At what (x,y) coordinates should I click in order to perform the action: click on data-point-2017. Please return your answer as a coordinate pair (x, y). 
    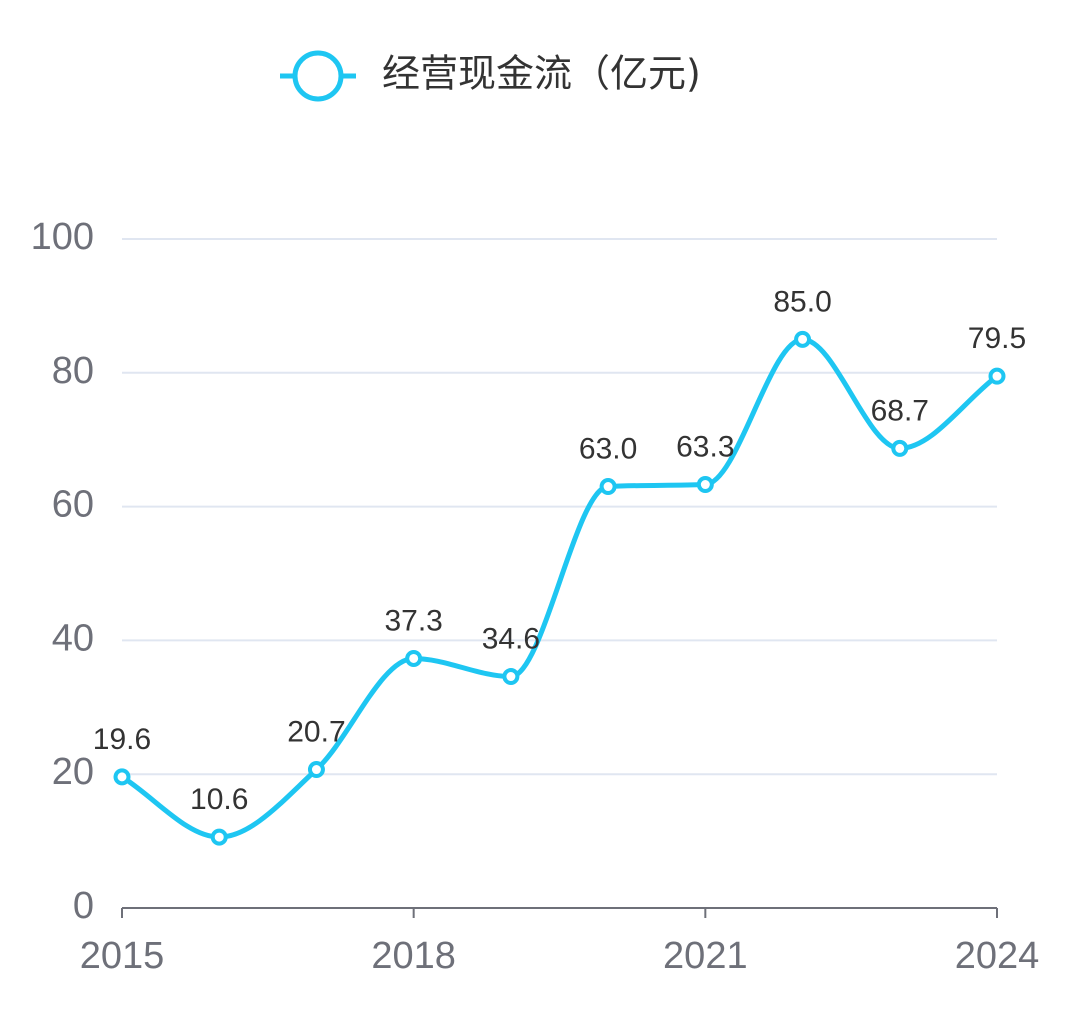
    Looking at the image, I should click on (316, 770).